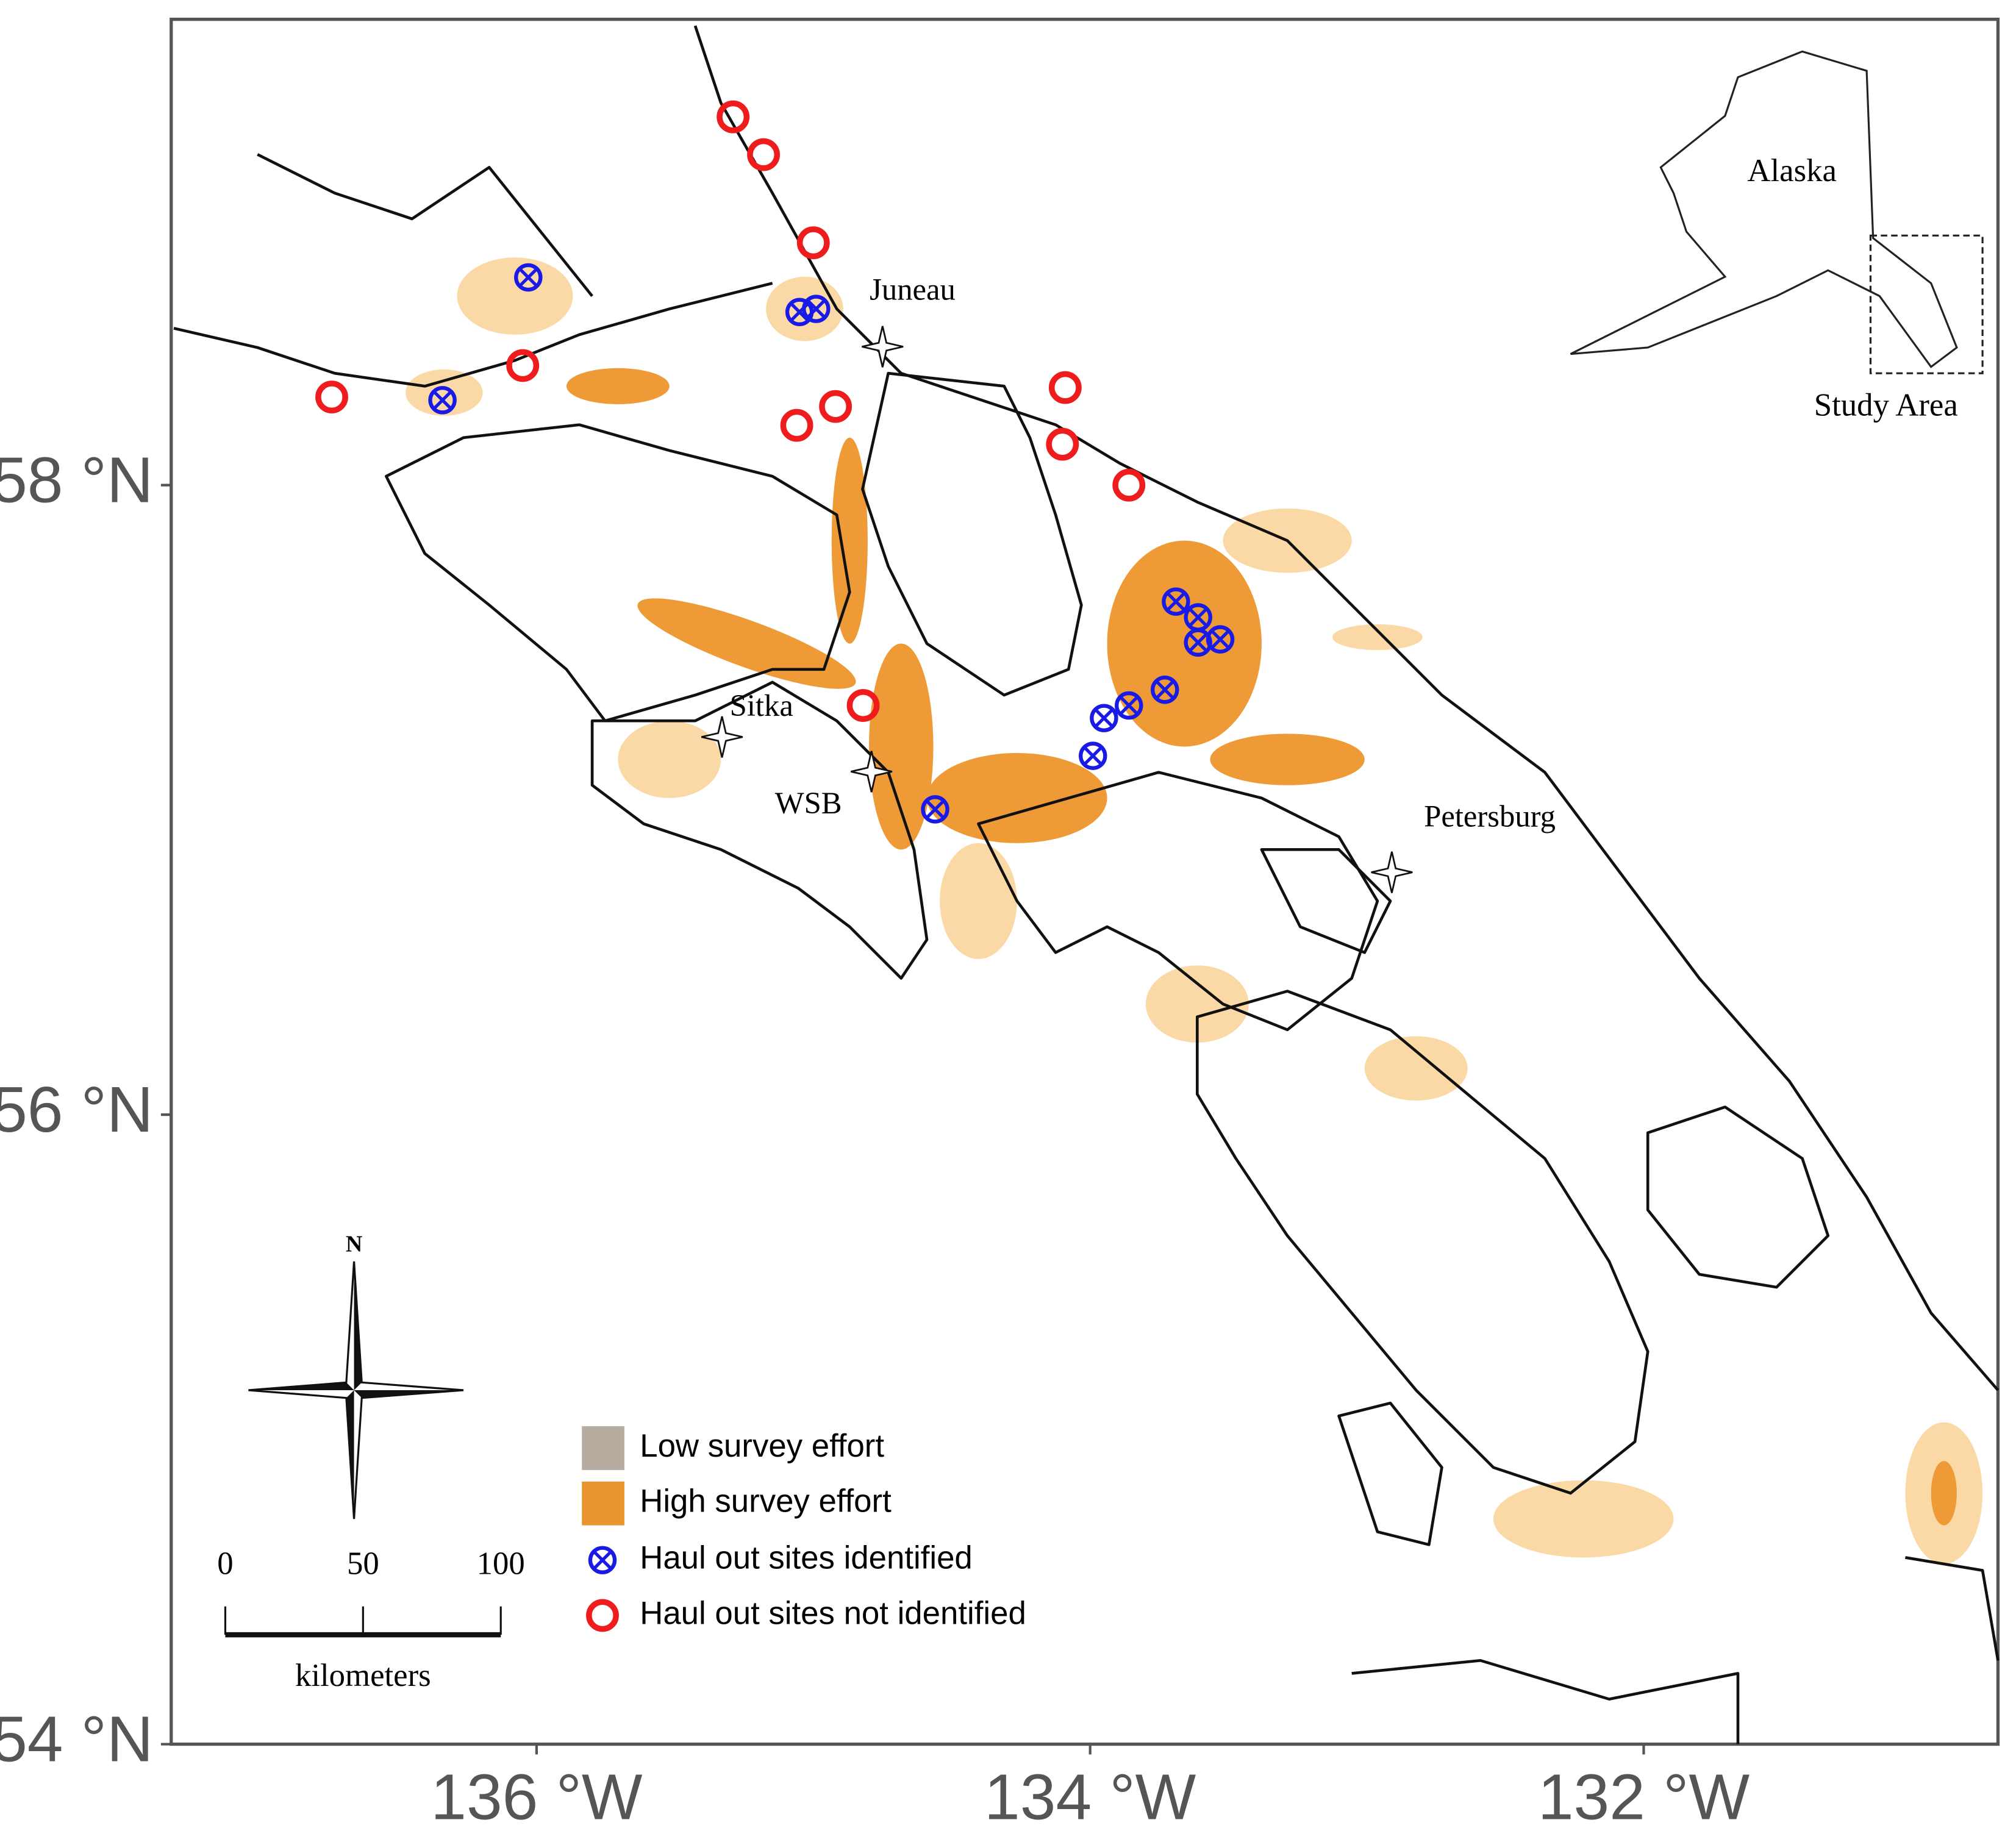  I want to click on y-tick-label: 56 °N, so click(76, 1110).